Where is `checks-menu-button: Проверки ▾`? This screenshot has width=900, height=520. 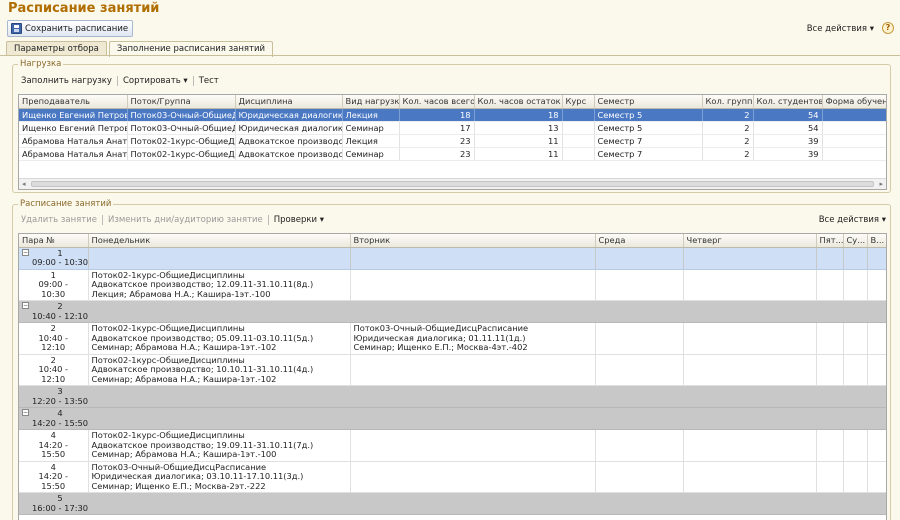
checks-menu-button: Проверки ▾ is located at coordinates (299, 220).